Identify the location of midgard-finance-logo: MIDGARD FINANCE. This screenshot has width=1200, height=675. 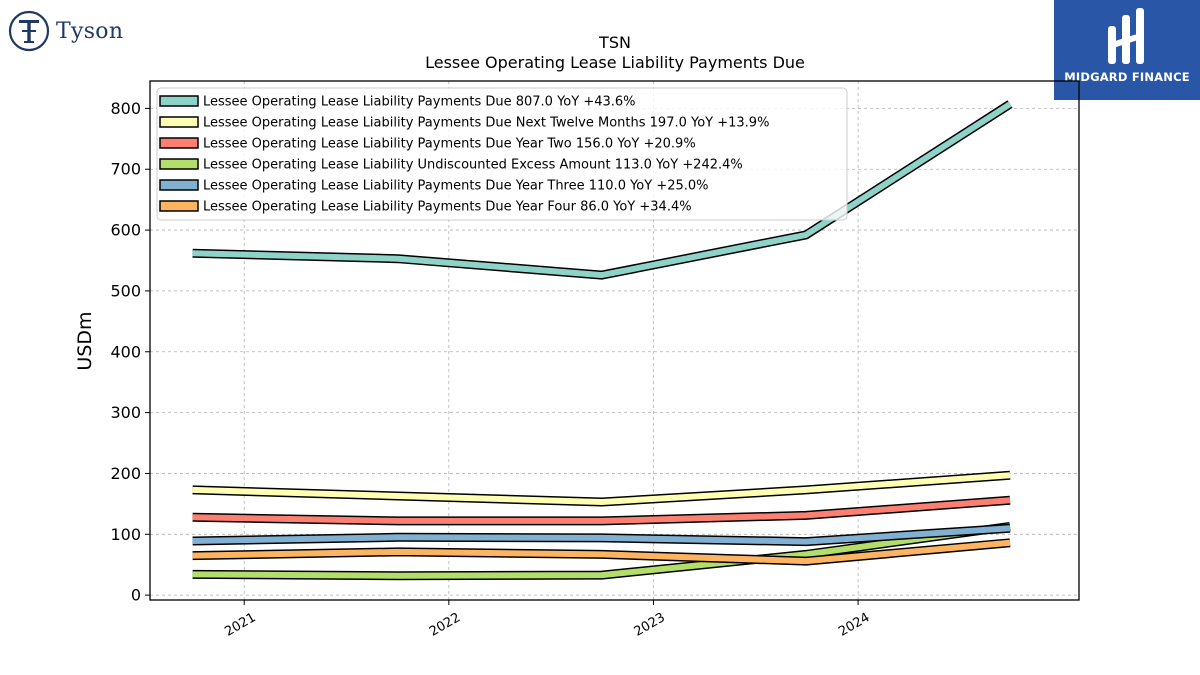
(1127, 50).